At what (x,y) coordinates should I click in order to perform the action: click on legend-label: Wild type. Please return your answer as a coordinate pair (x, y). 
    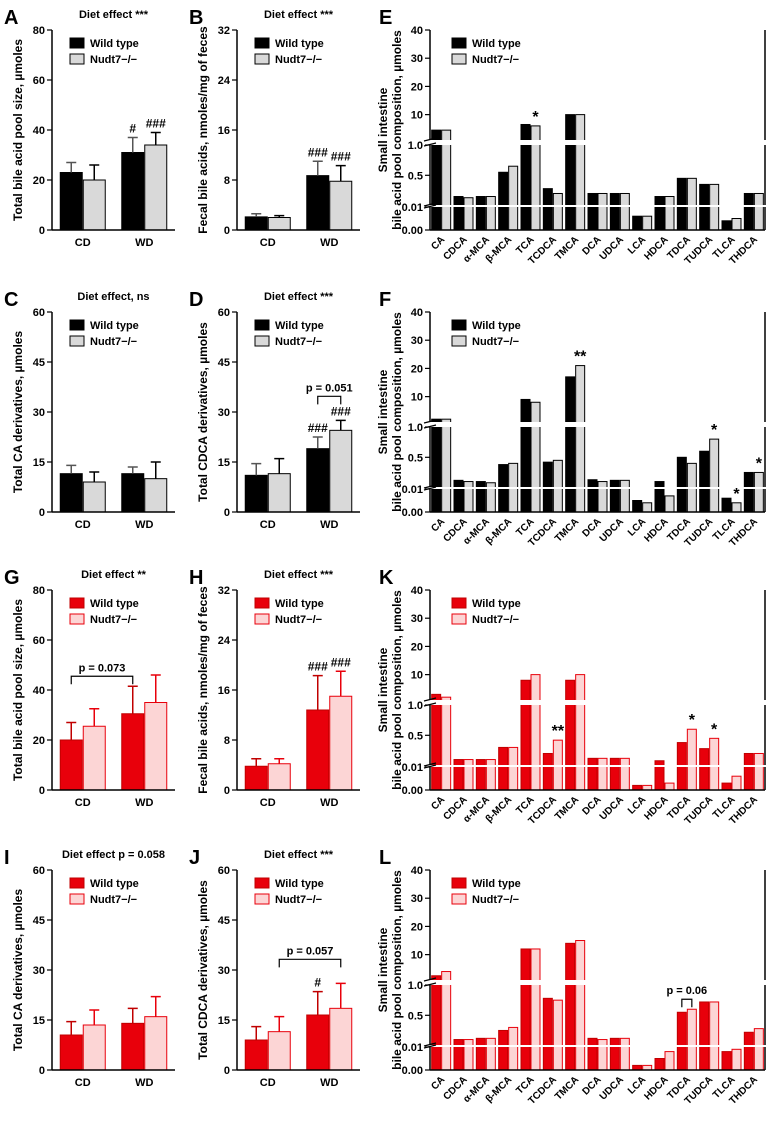
    Looking at the image, I should click on (114, 44).